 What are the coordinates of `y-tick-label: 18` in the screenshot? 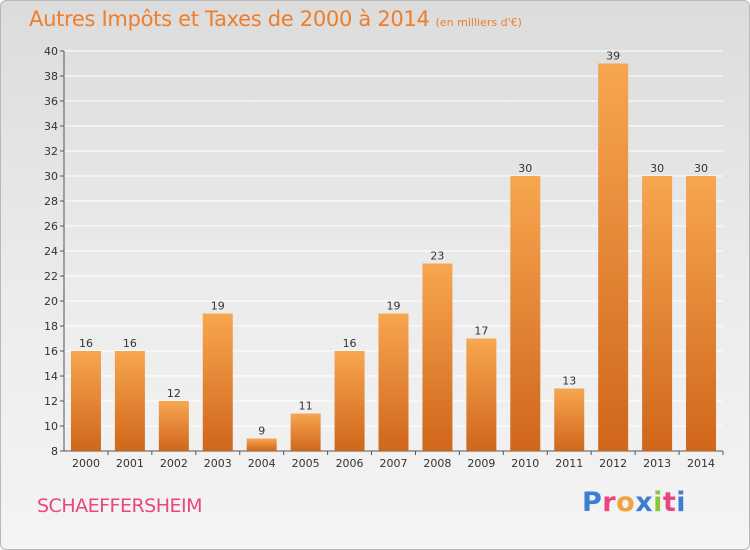 It's located at (51, 326).